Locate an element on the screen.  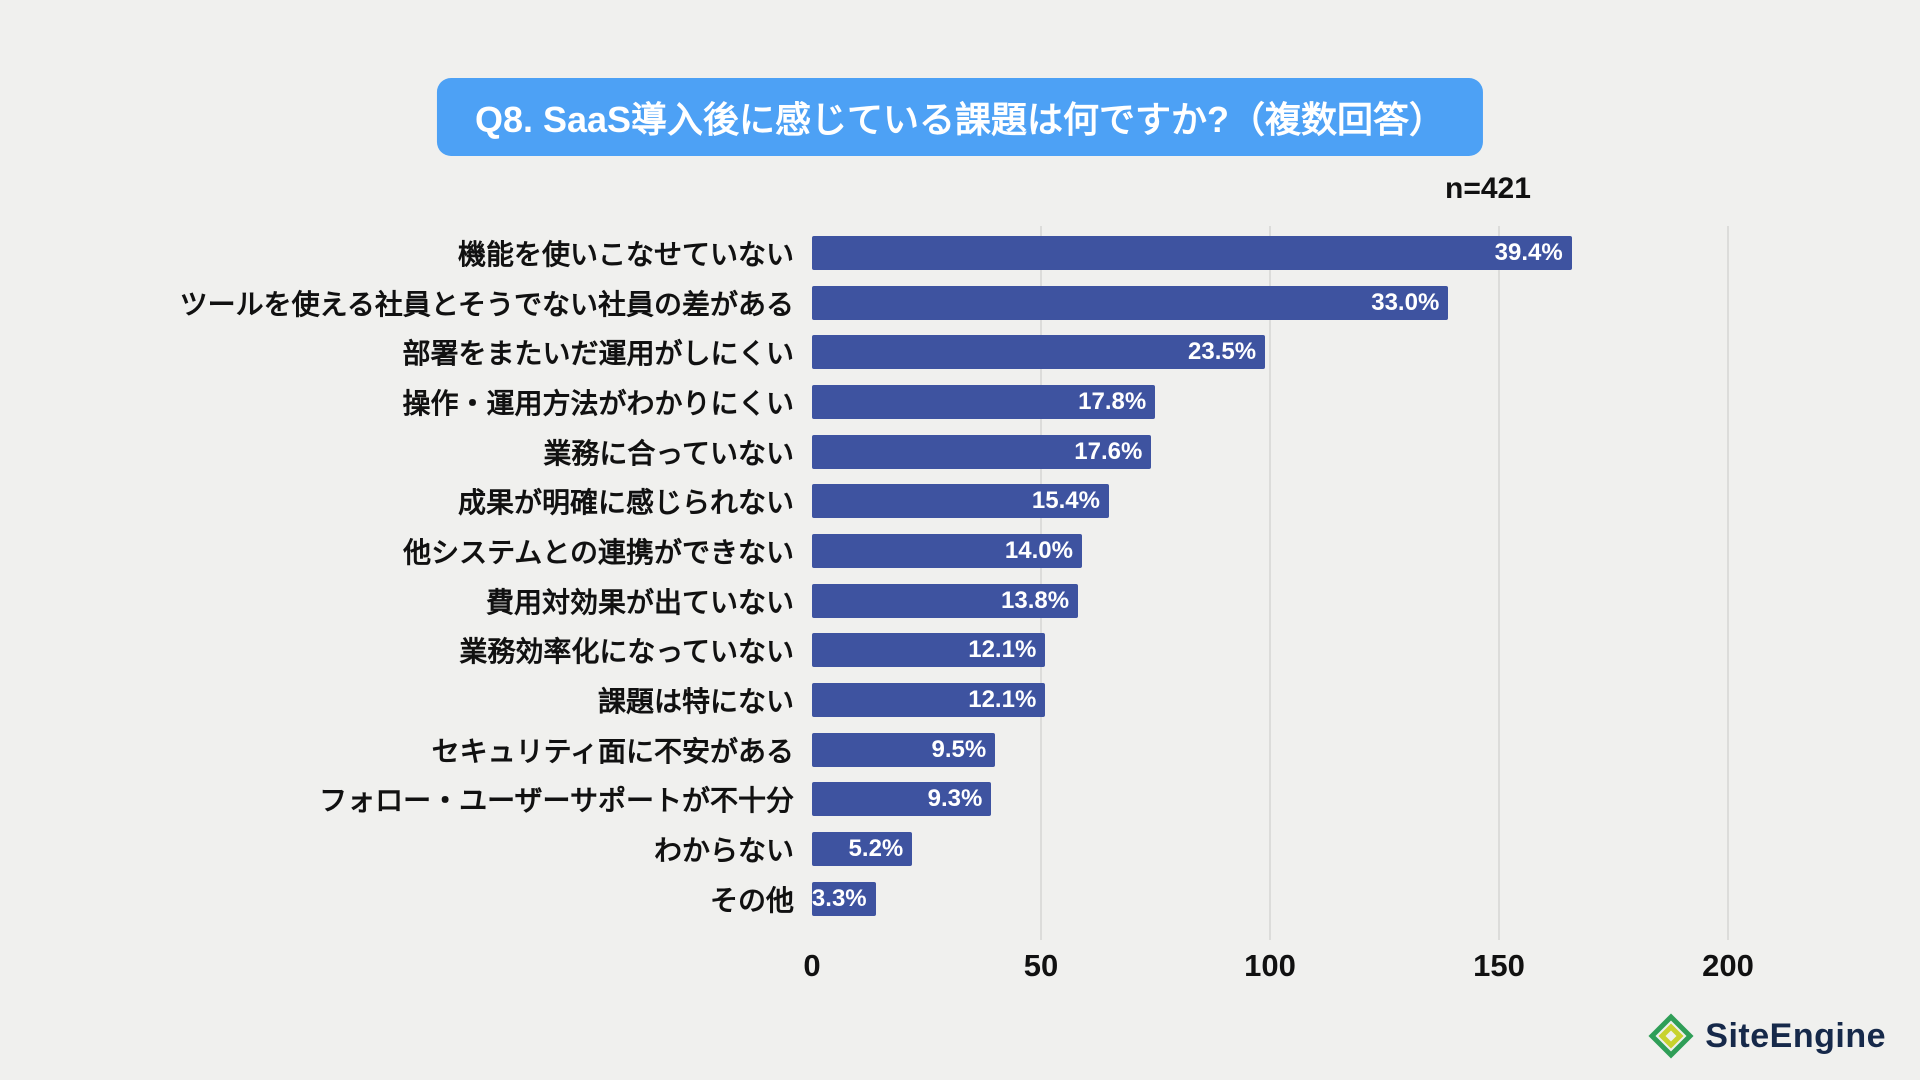
chart-row: セキュリティ面に不安がある 9.5% is located at coordinates (900, 750).